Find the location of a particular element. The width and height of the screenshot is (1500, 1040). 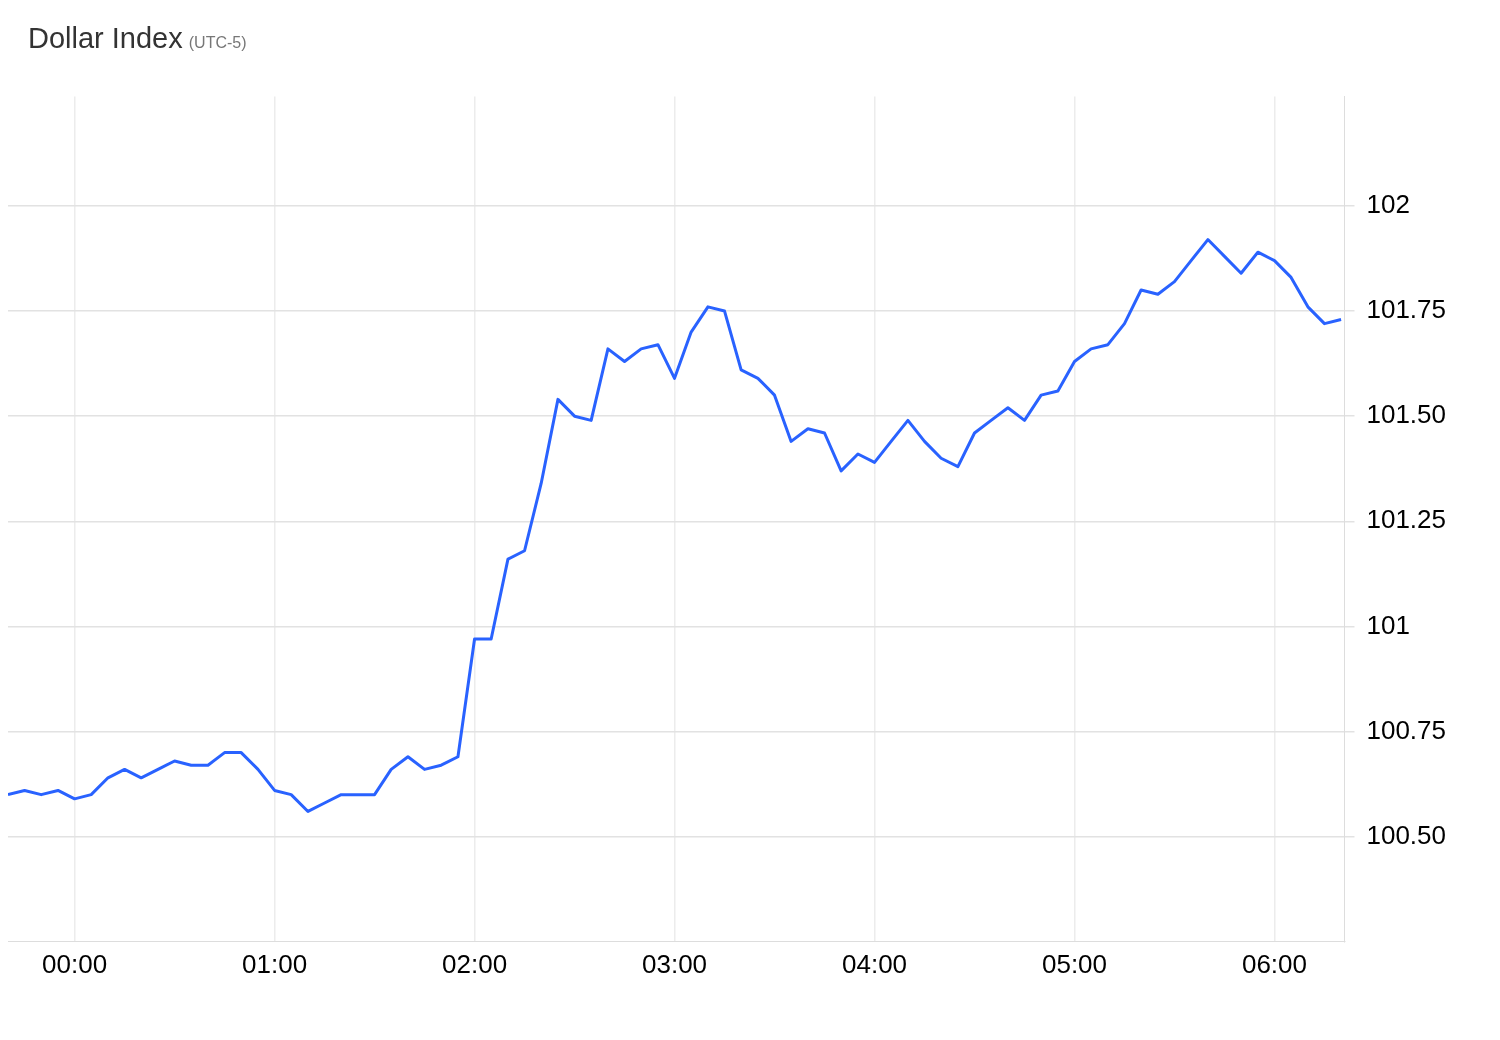

y-tick-label: 101.25 is located at coordinates (1406, 519).